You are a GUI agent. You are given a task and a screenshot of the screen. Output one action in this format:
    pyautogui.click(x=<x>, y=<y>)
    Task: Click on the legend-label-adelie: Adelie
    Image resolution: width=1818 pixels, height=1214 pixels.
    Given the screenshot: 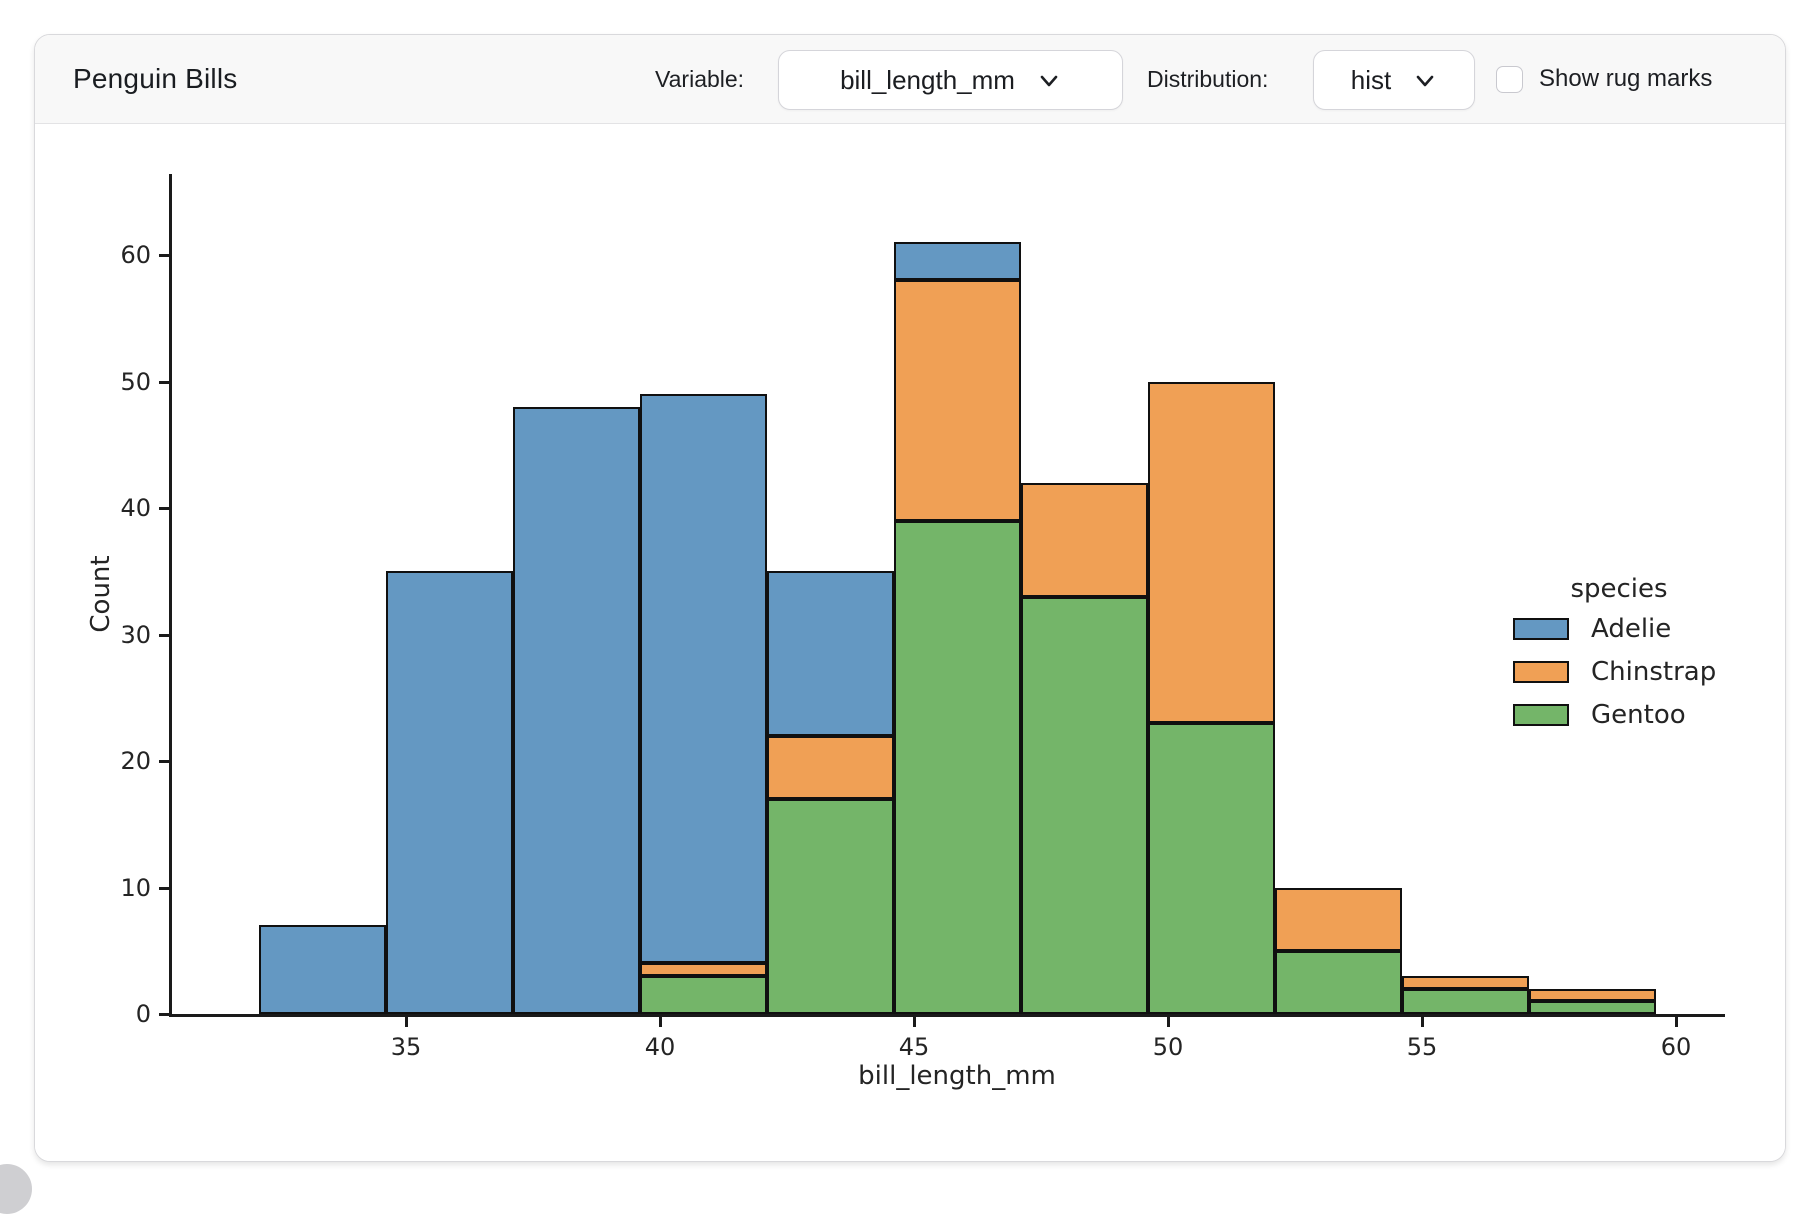 What is the action you would take?
    pyautogui.click(x=1631, y=629)
    